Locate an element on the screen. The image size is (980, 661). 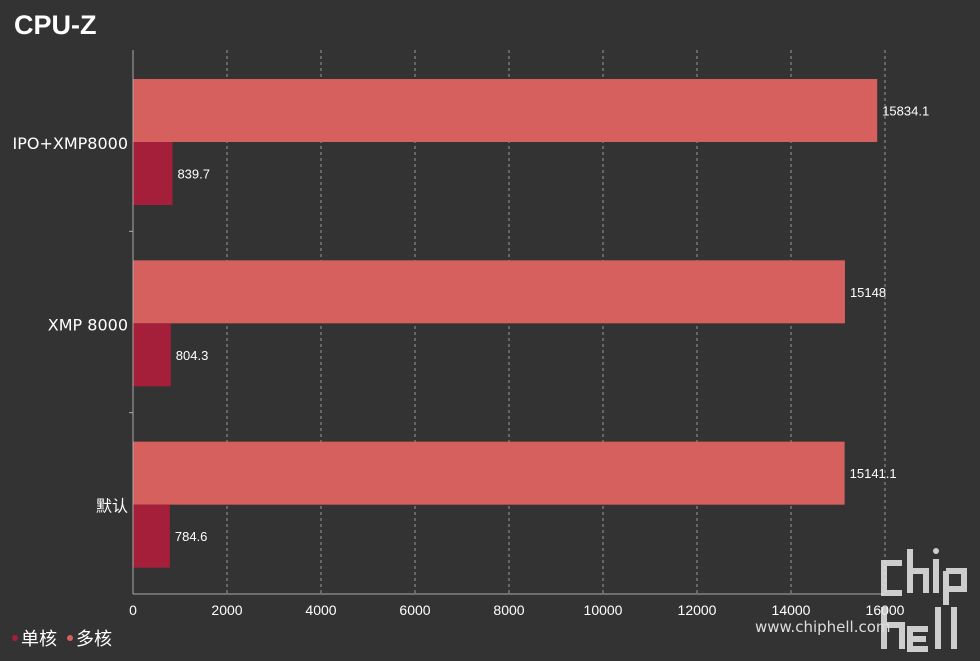
data-label-multi-core-2: 15141.1 is located at coordinates (873, 473).